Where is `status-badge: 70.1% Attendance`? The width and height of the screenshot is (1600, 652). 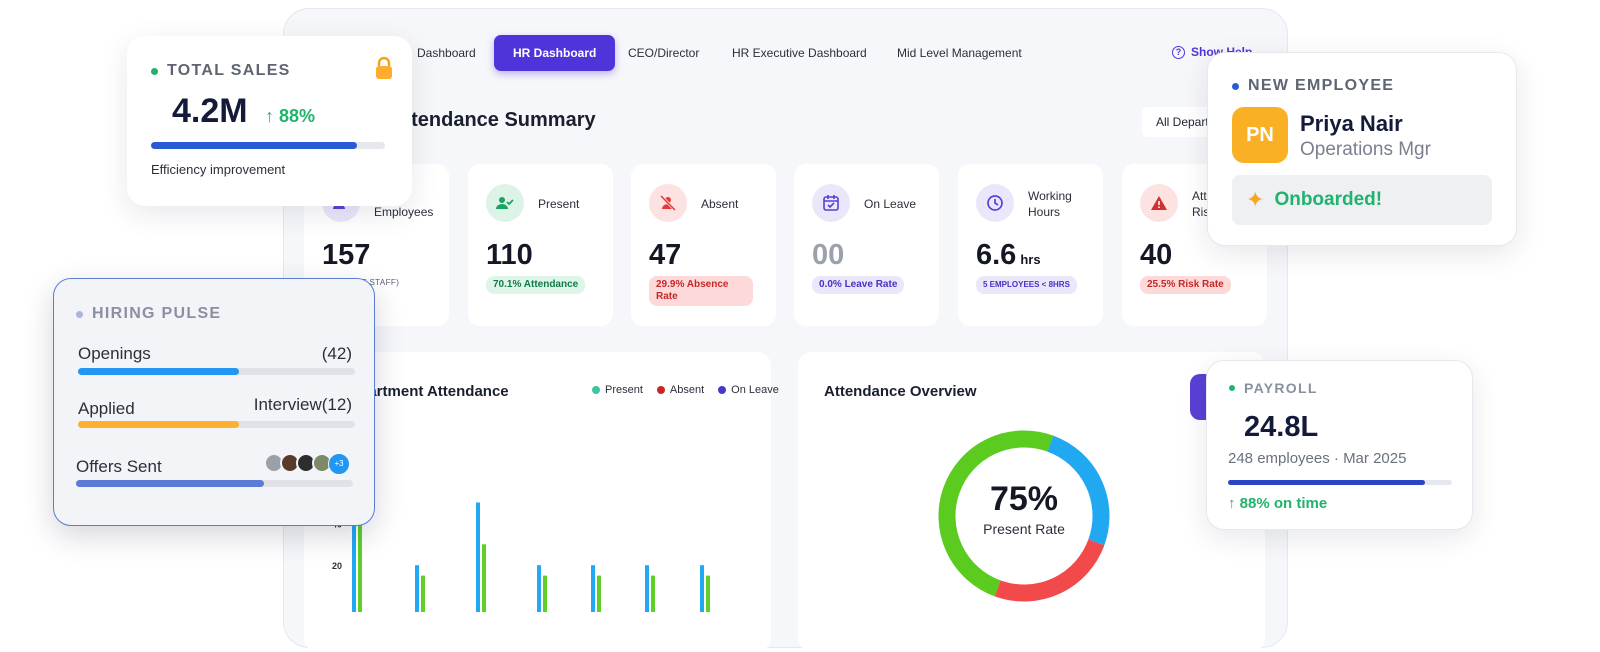
status-badge: 70.1% Attendance is located at coordinates (536, 285).